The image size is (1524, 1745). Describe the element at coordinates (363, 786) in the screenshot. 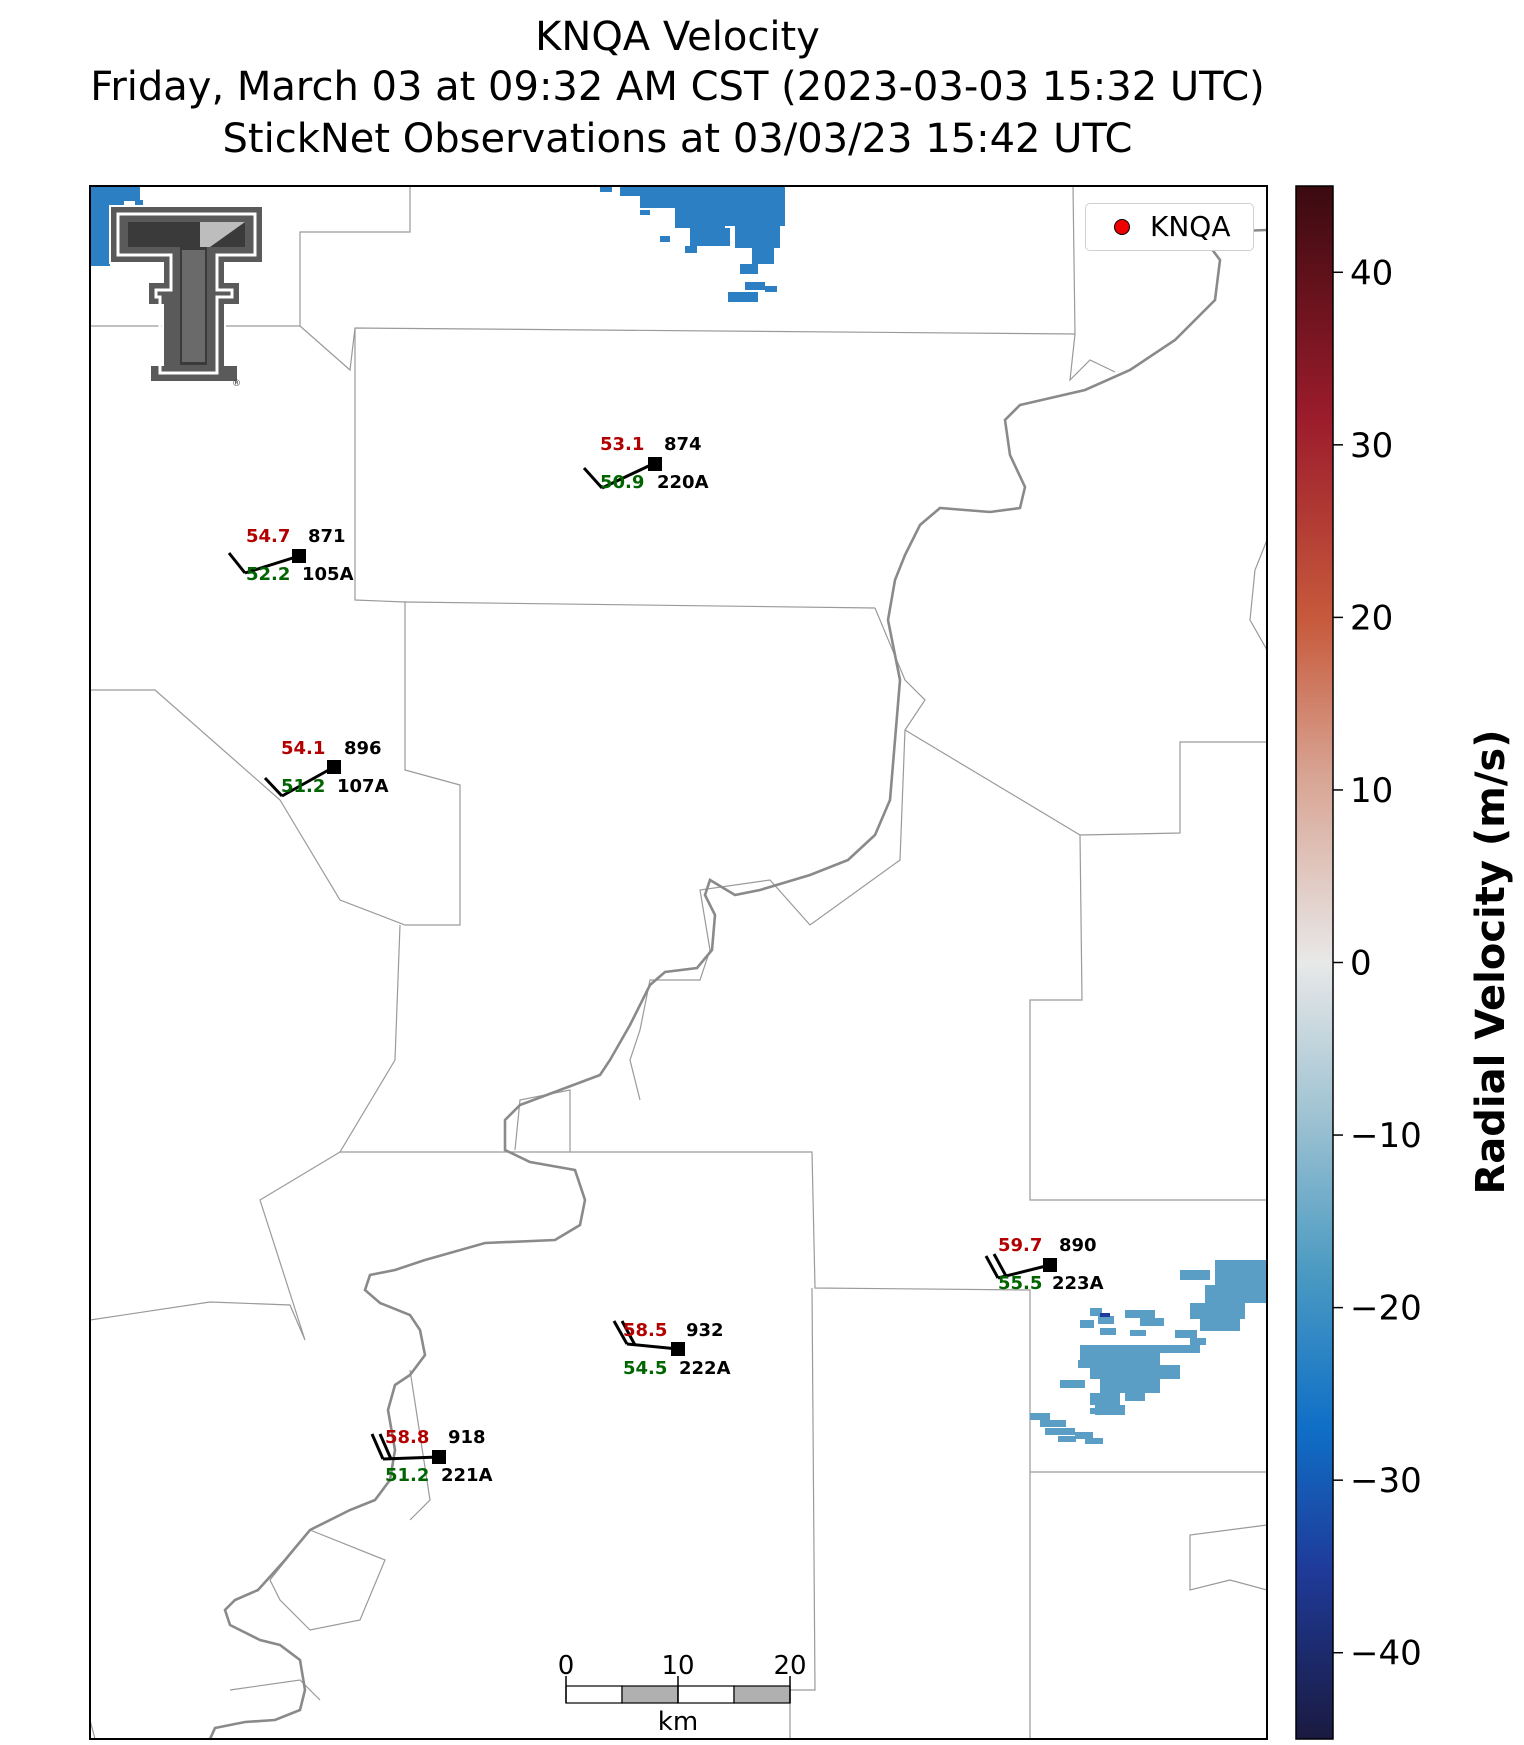

I see `station-probe: 107A` at that location.